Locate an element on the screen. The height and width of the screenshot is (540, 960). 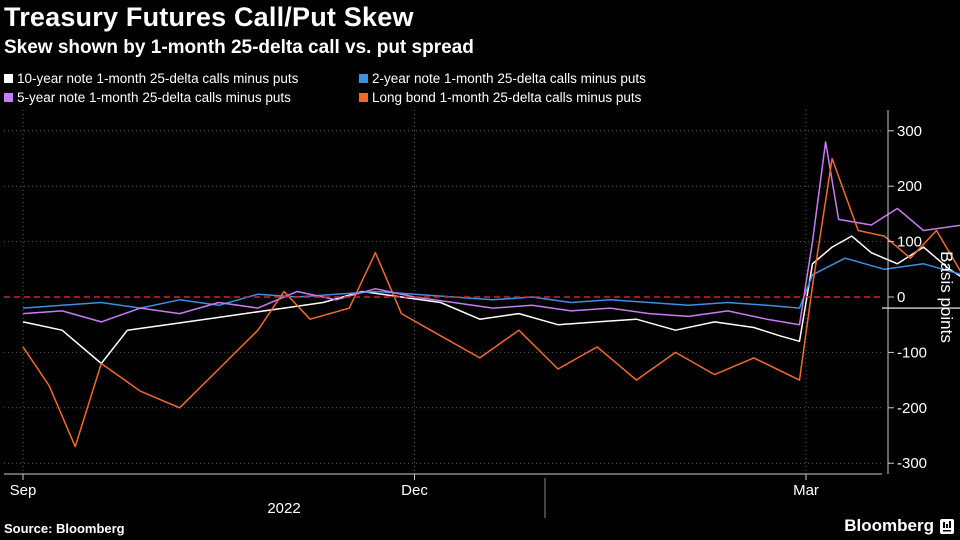
legend-swatch-10y is located at coordinates (8, 78).